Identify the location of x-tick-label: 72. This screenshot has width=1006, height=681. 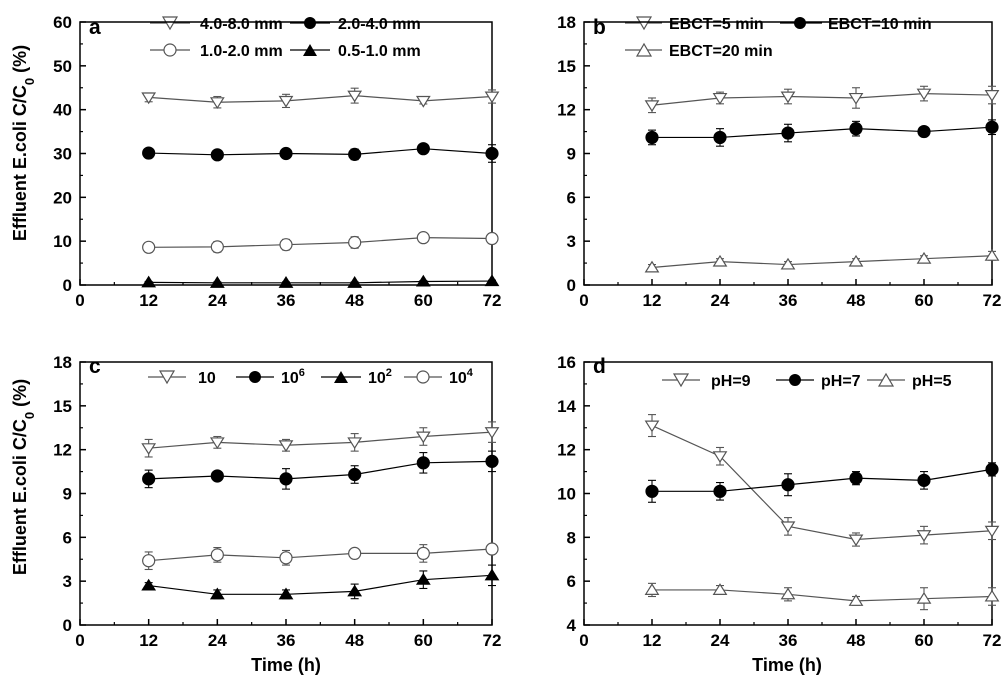
(492, 640).